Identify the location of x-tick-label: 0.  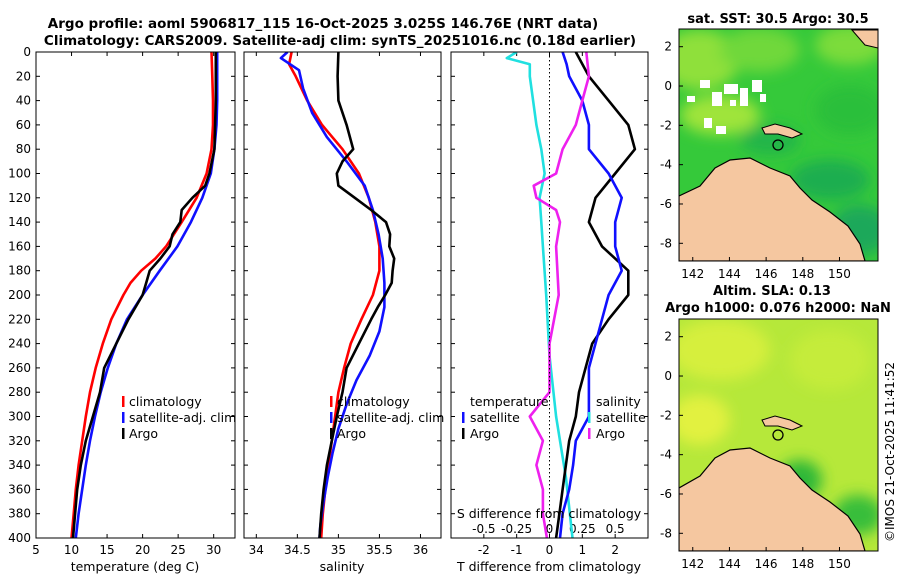
(550, 550).